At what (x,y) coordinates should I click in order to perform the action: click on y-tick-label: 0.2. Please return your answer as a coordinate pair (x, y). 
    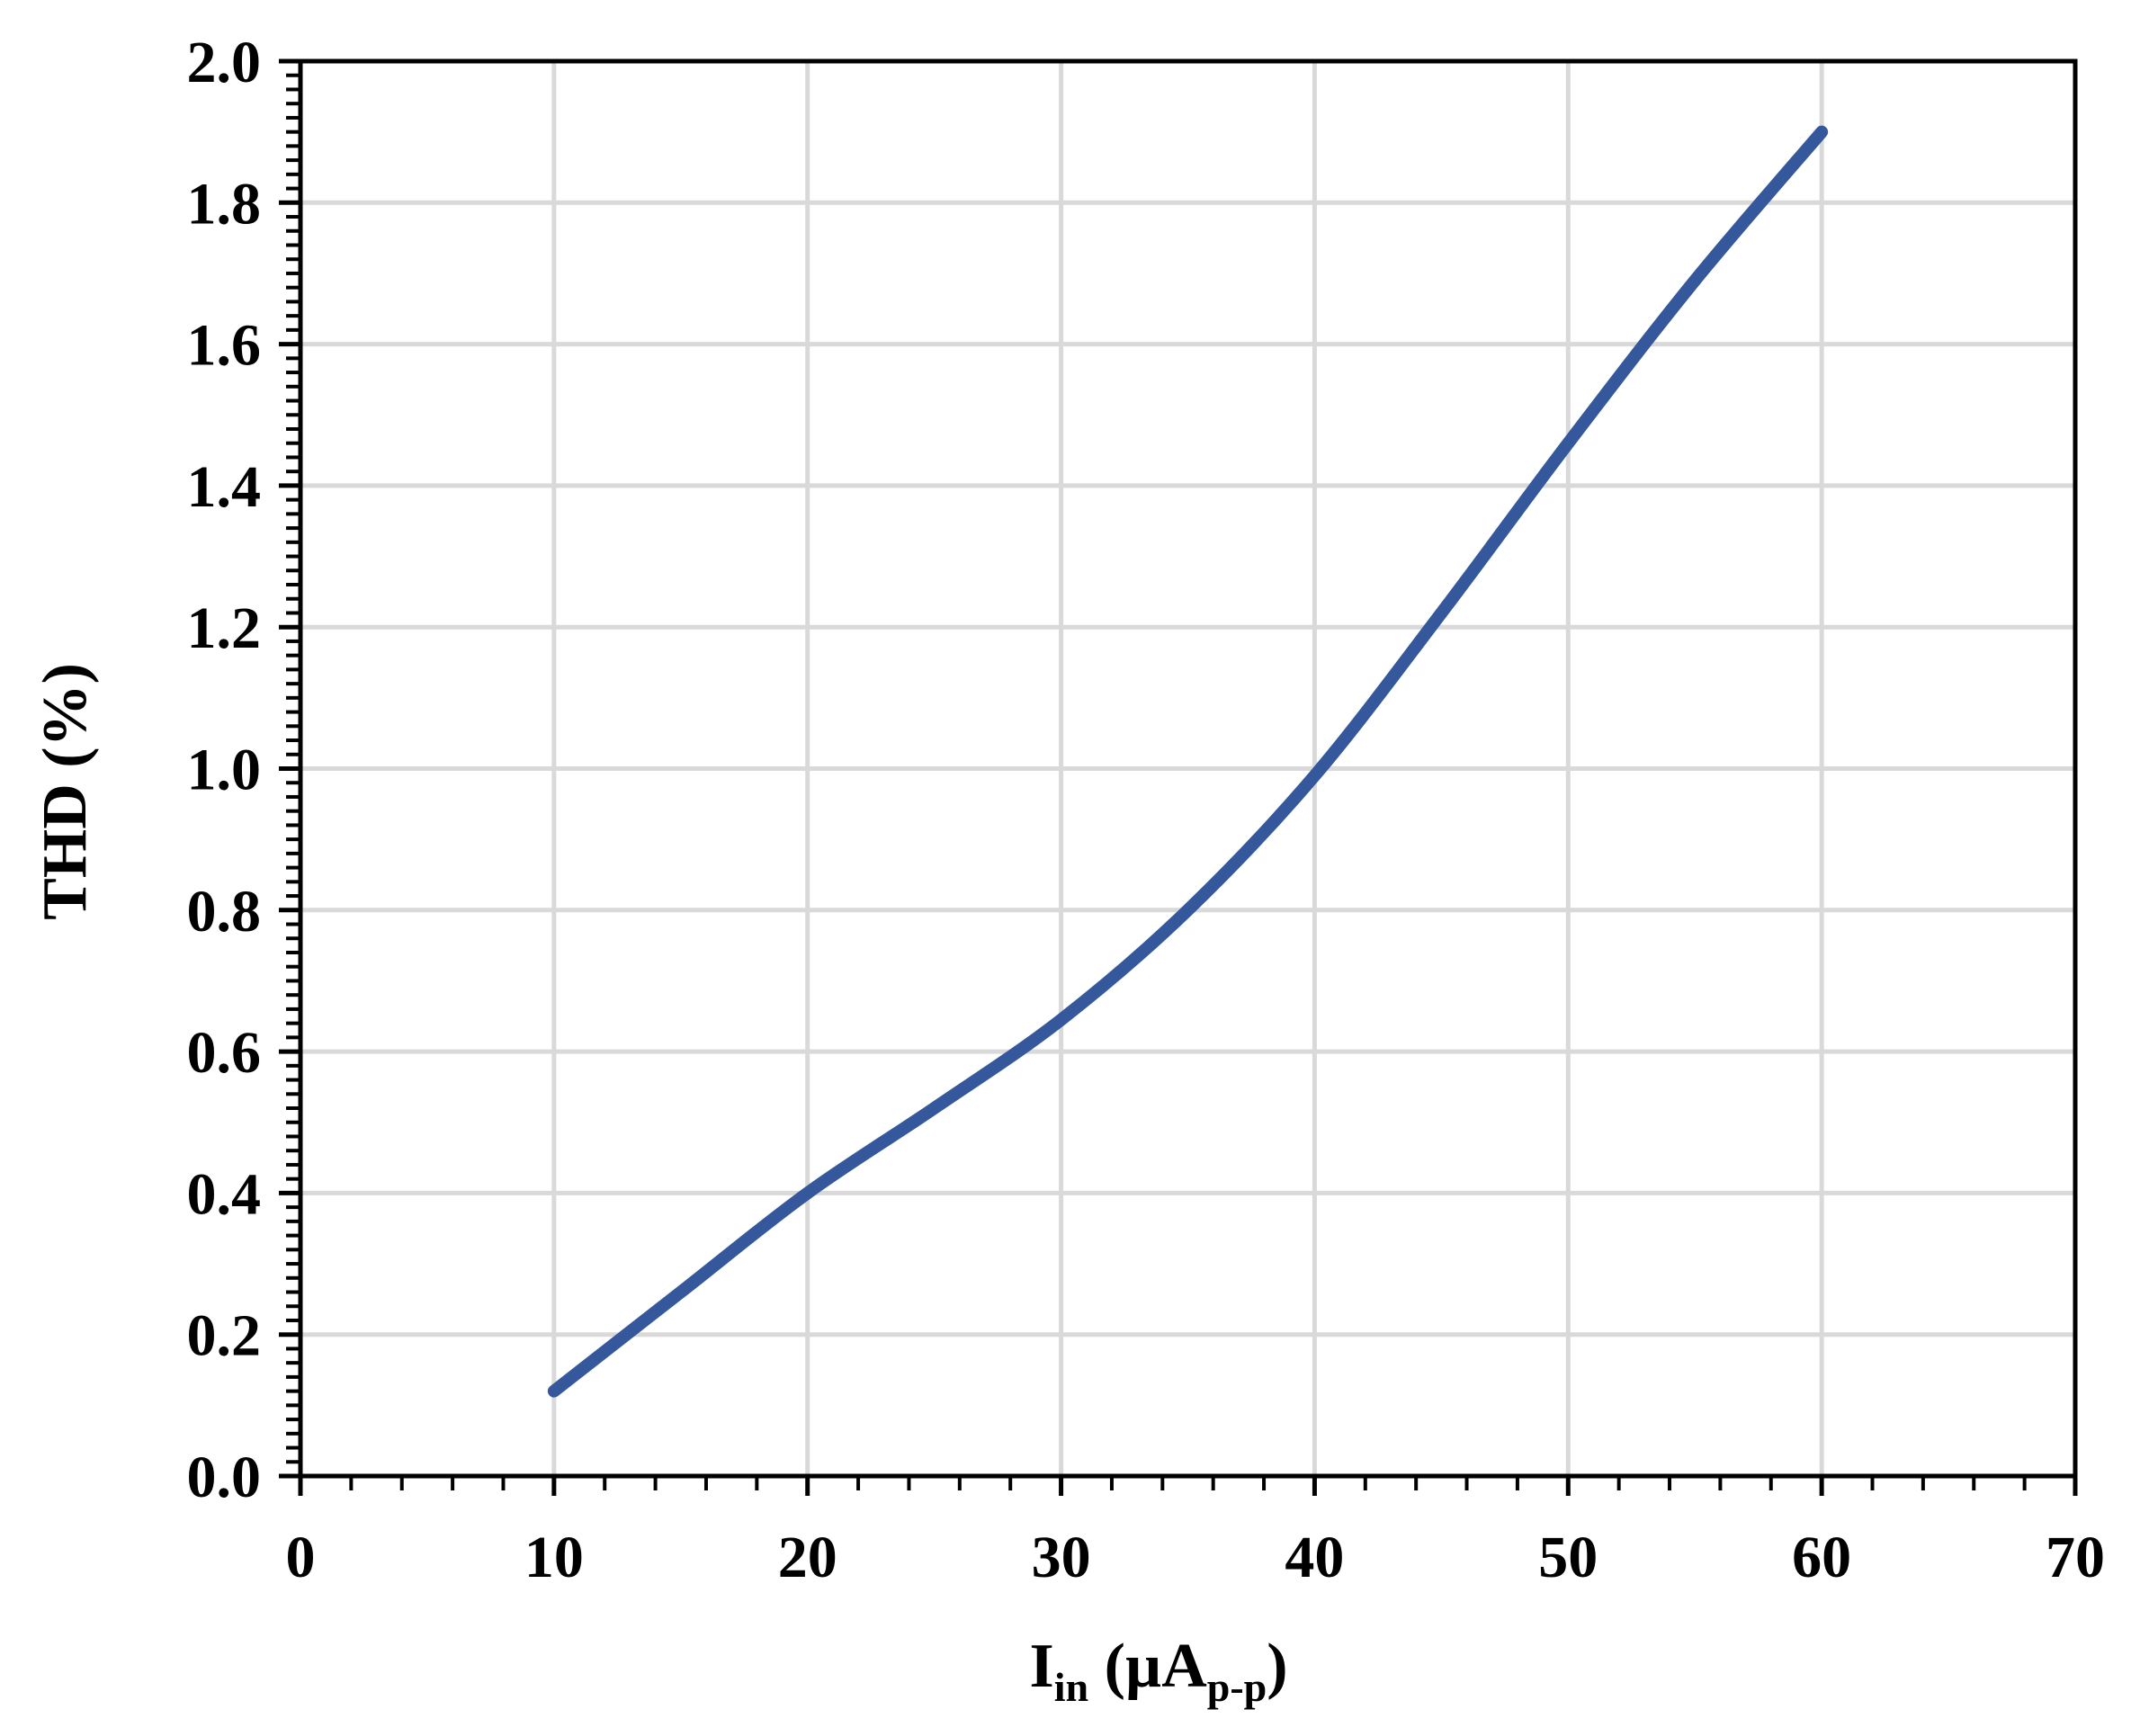
    Looking at the image, I should click on (224, 1336).